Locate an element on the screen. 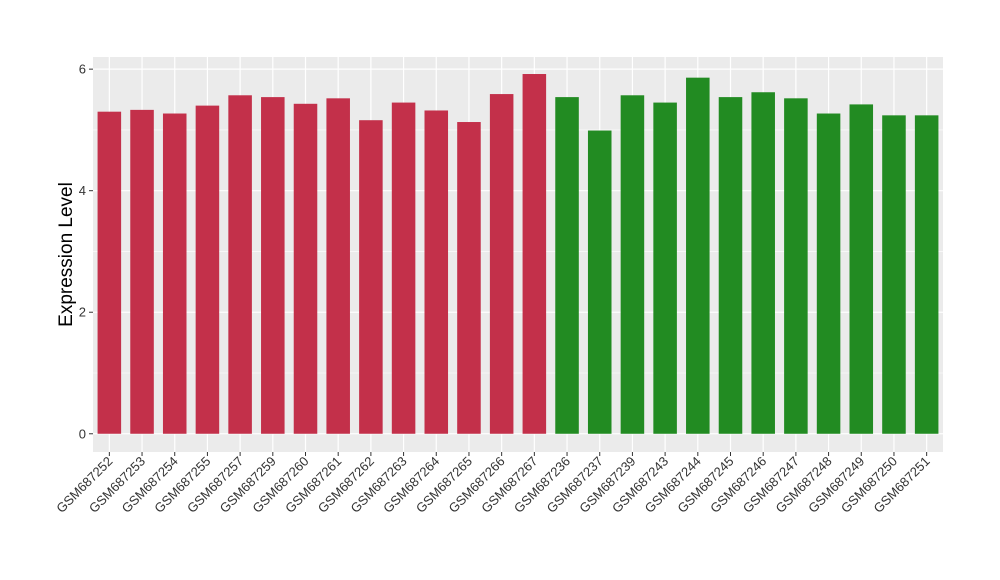 The image size is (1000, 580). bar-gsm687264 is located at coordinates (436, 272).